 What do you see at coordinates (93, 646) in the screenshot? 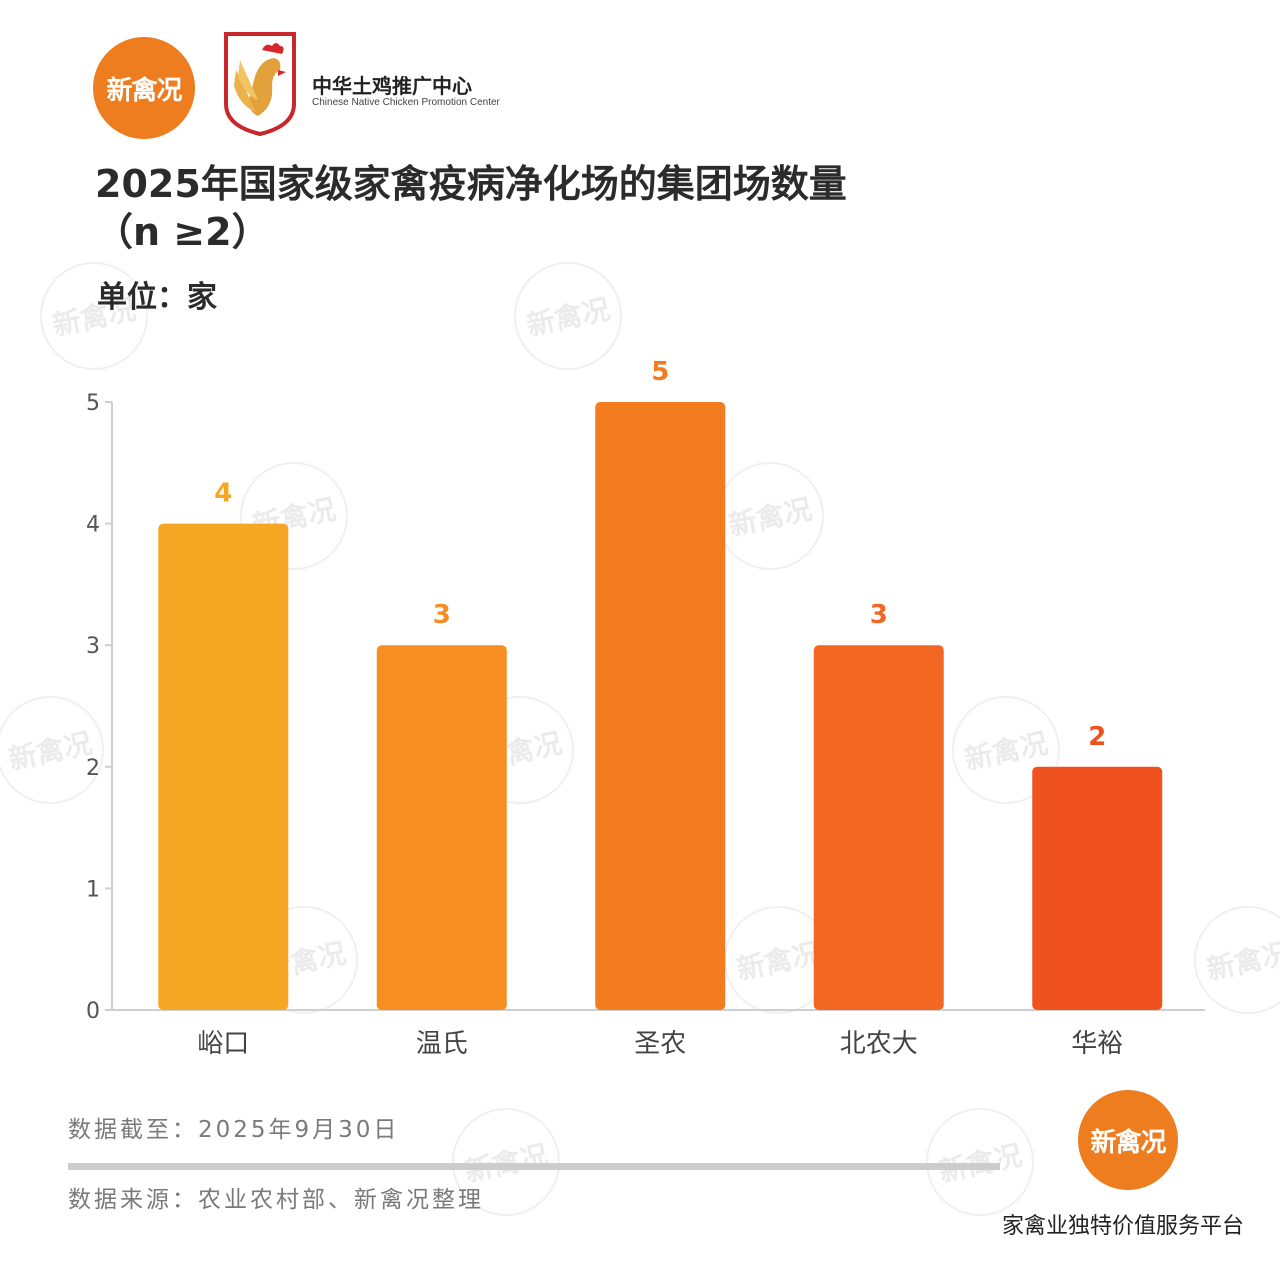
I see `y-tick-label: 3` at bounding box center [93, 646].